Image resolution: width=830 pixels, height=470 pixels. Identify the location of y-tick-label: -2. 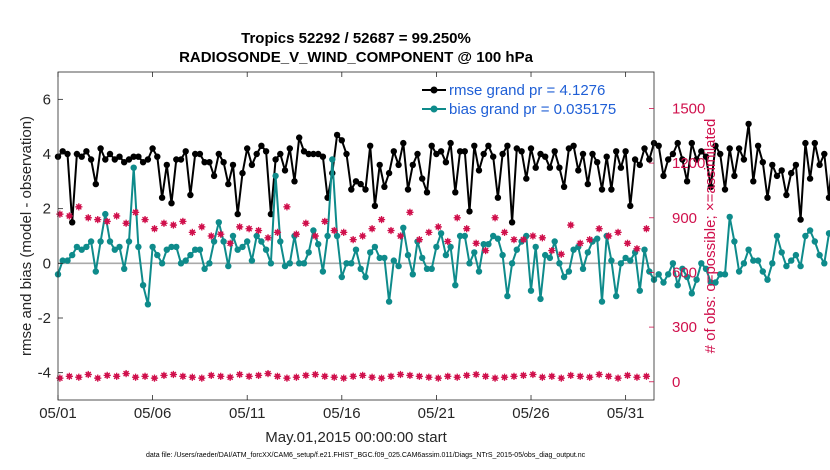
(44, 318).